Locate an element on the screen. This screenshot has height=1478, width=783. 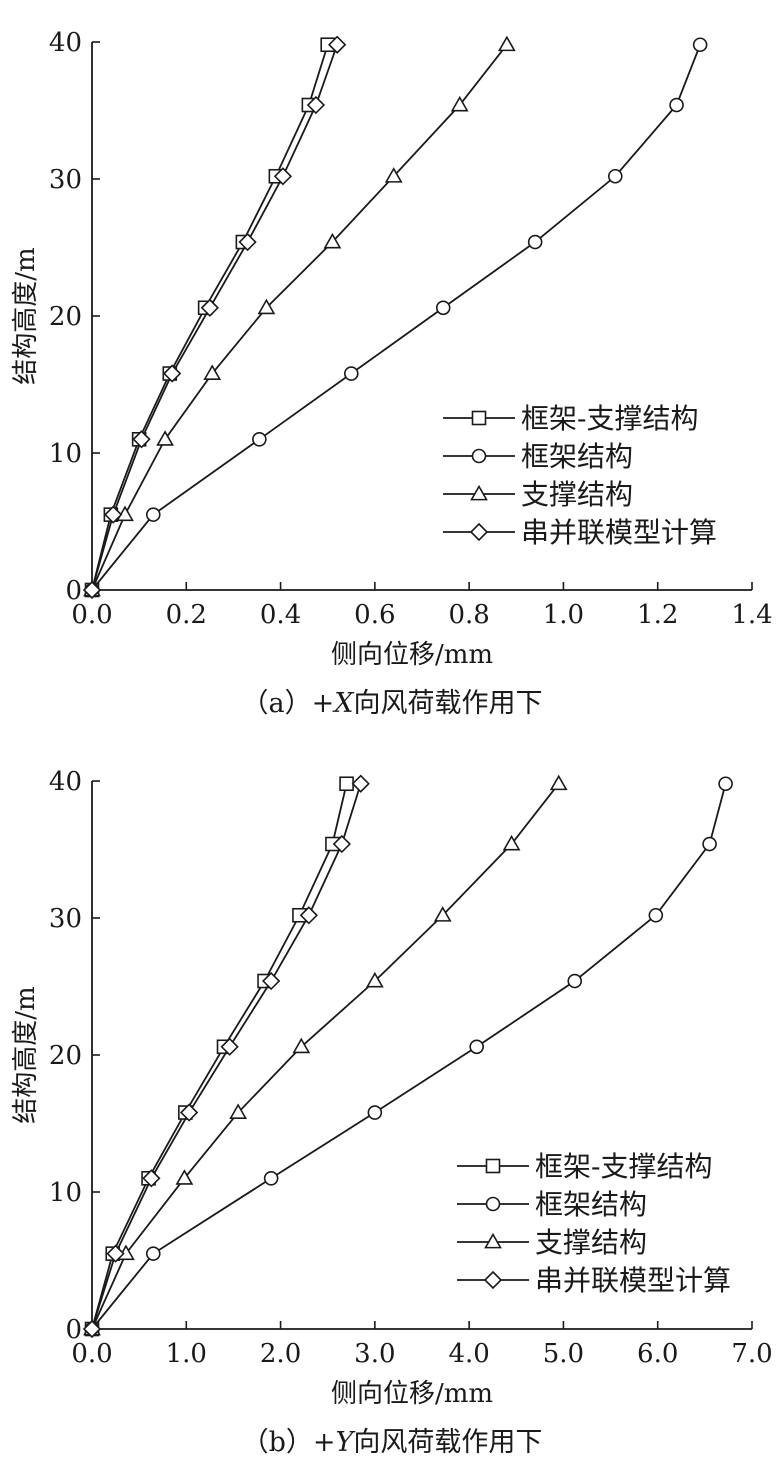
y-axis-title-a: 结构高度/m is located at coordinates (26, 315).